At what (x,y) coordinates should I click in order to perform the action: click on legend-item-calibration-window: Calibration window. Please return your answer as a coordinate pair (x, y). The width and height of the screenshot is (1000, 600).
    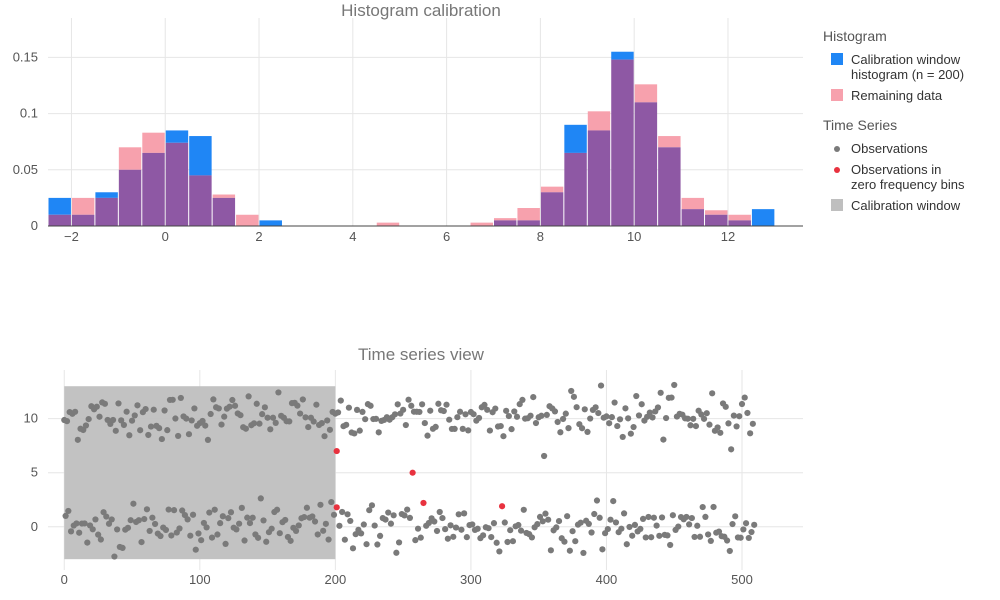
    Looking at the image, I should click on (910, 205).